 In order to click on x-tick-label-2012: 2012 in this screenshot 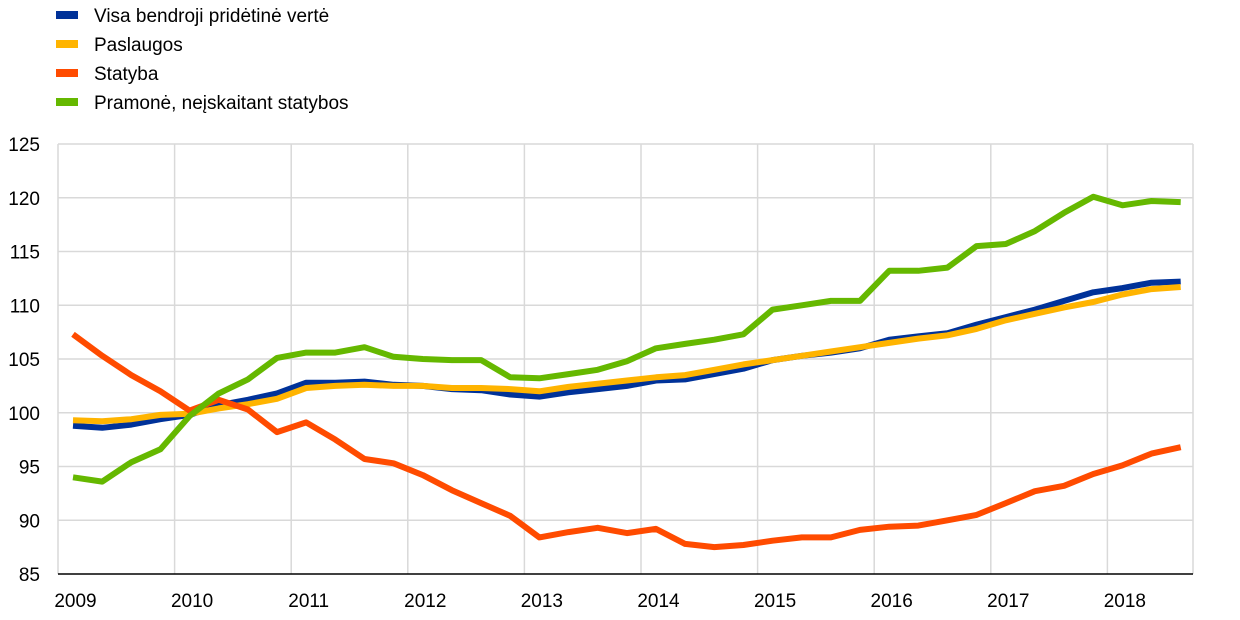, I will do `click(425, 601)`.